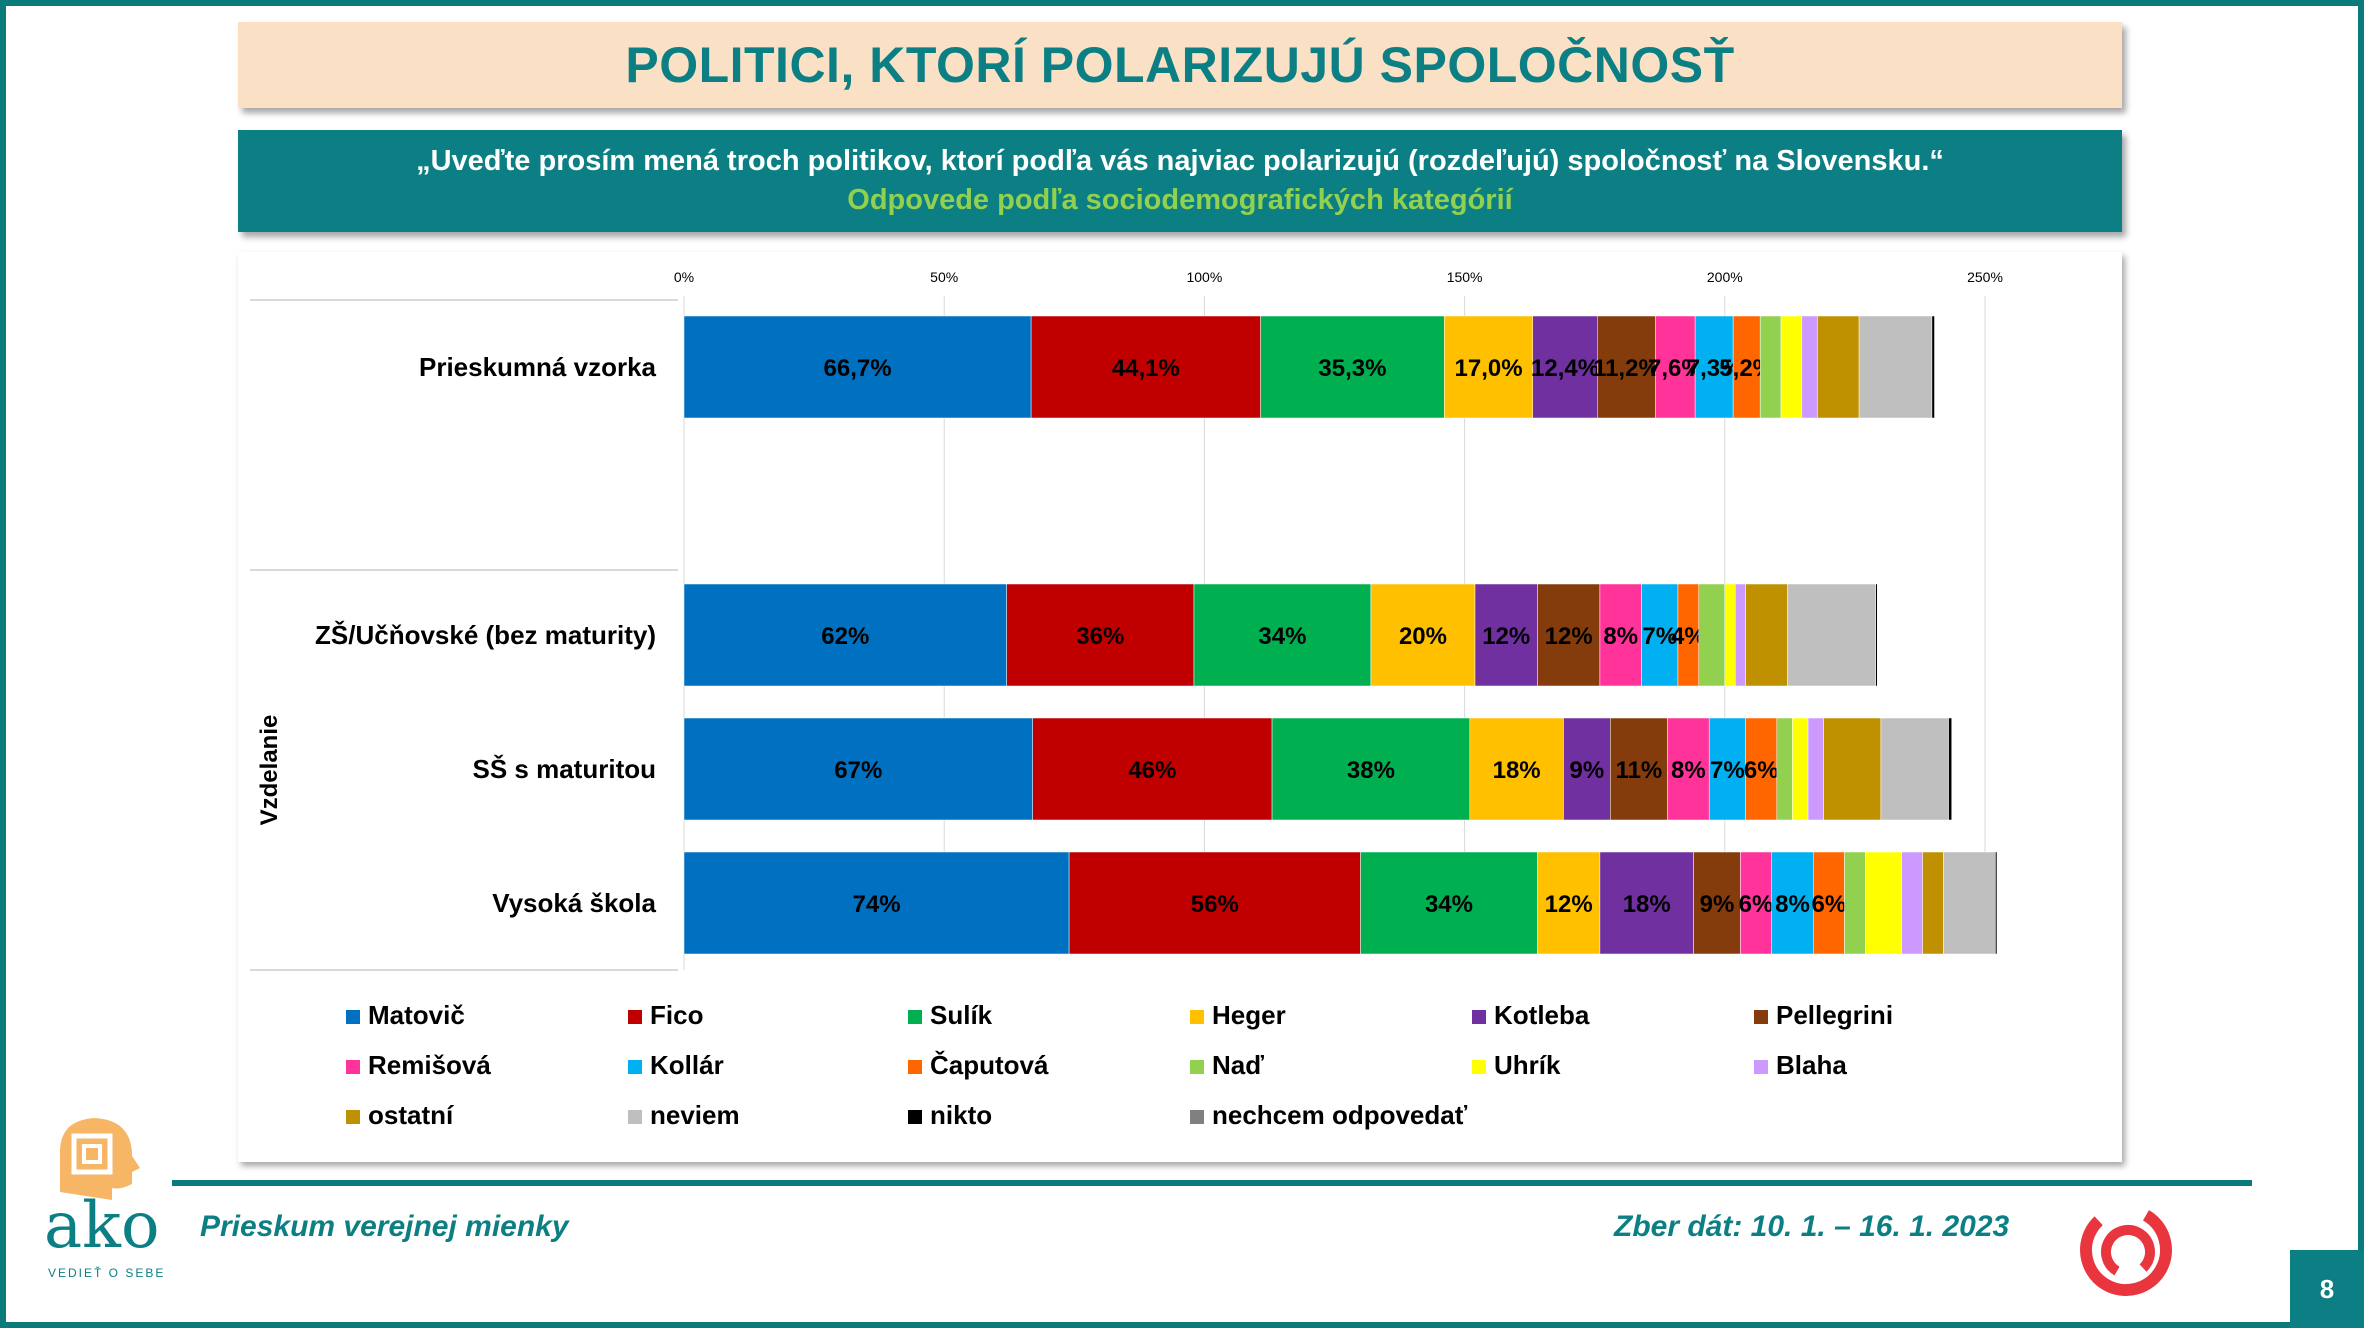 Image resolution: width=2364 pixels, height=1328 pixels. What do you see at coordinates (1725, 277) in the screenshot?
I see `x-tick-label: 200%` at bounding box center [1725, 277].